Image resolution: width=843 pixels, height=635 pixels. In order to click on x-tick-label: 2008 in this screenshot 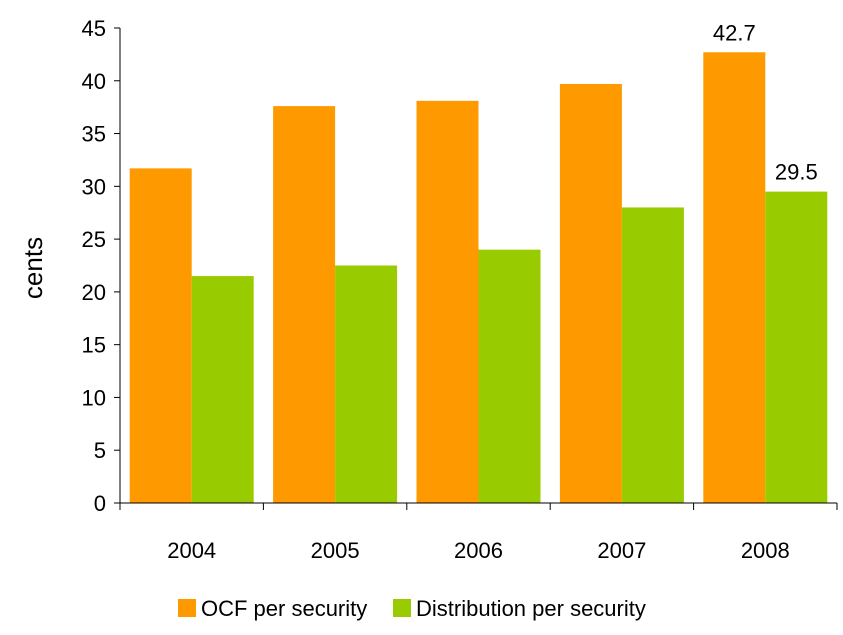, I will do `click(765, 550)`.